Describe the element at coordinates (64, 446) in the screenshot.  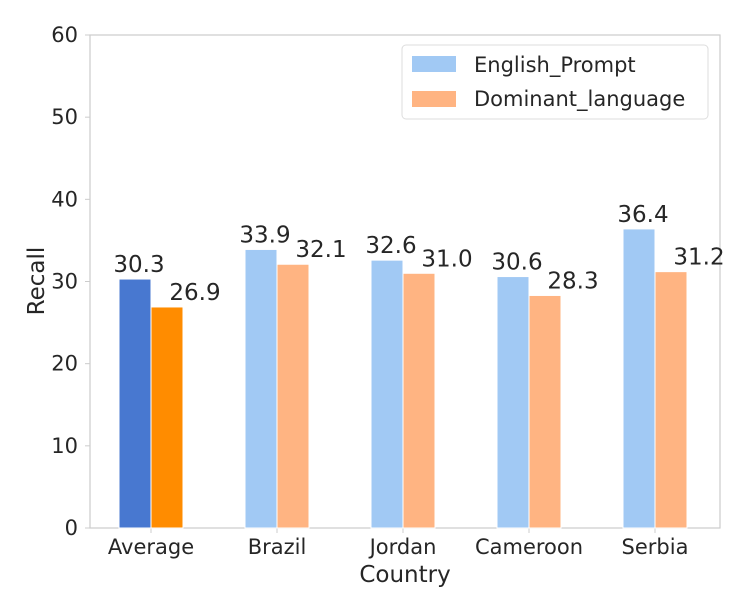
I see `y-tick-label: 10` at that location.